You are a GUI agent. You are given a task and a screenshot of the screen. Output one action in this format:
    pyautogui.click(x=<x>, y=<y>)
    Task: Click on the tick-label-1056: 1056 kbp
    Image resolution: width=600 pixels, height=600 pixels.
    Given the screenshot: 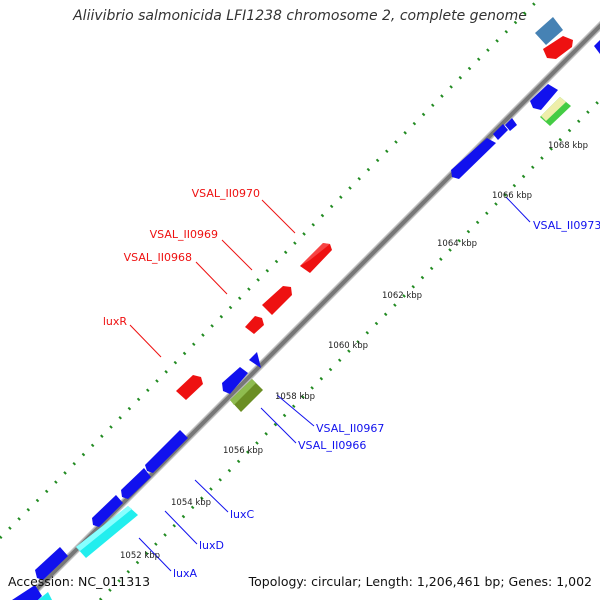 What is the action you would take?
    pyautogui.click(x=243, y=451)
    